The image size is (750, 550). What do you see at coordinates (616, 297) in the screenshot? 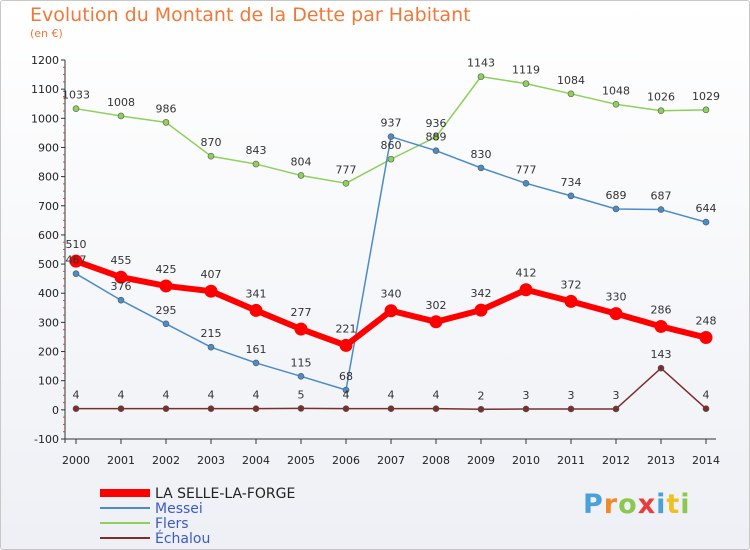
I see `data-label: 330` at bounding box center [616, 297].